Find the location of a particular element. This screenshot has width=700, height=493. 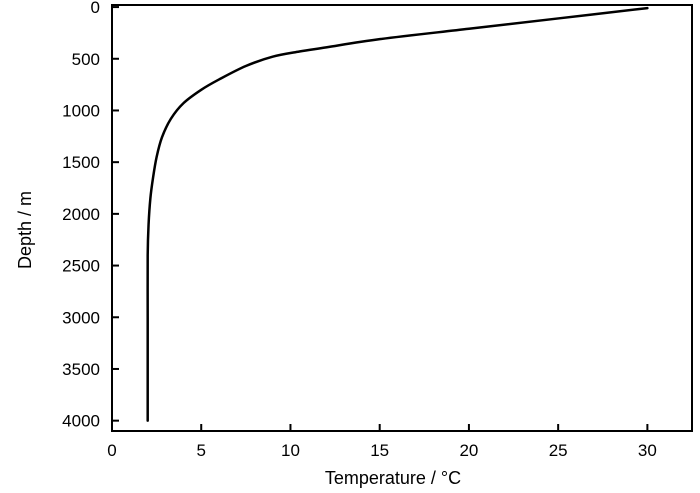

y-tick-label: 1500 is located at coordinates (81, 162).